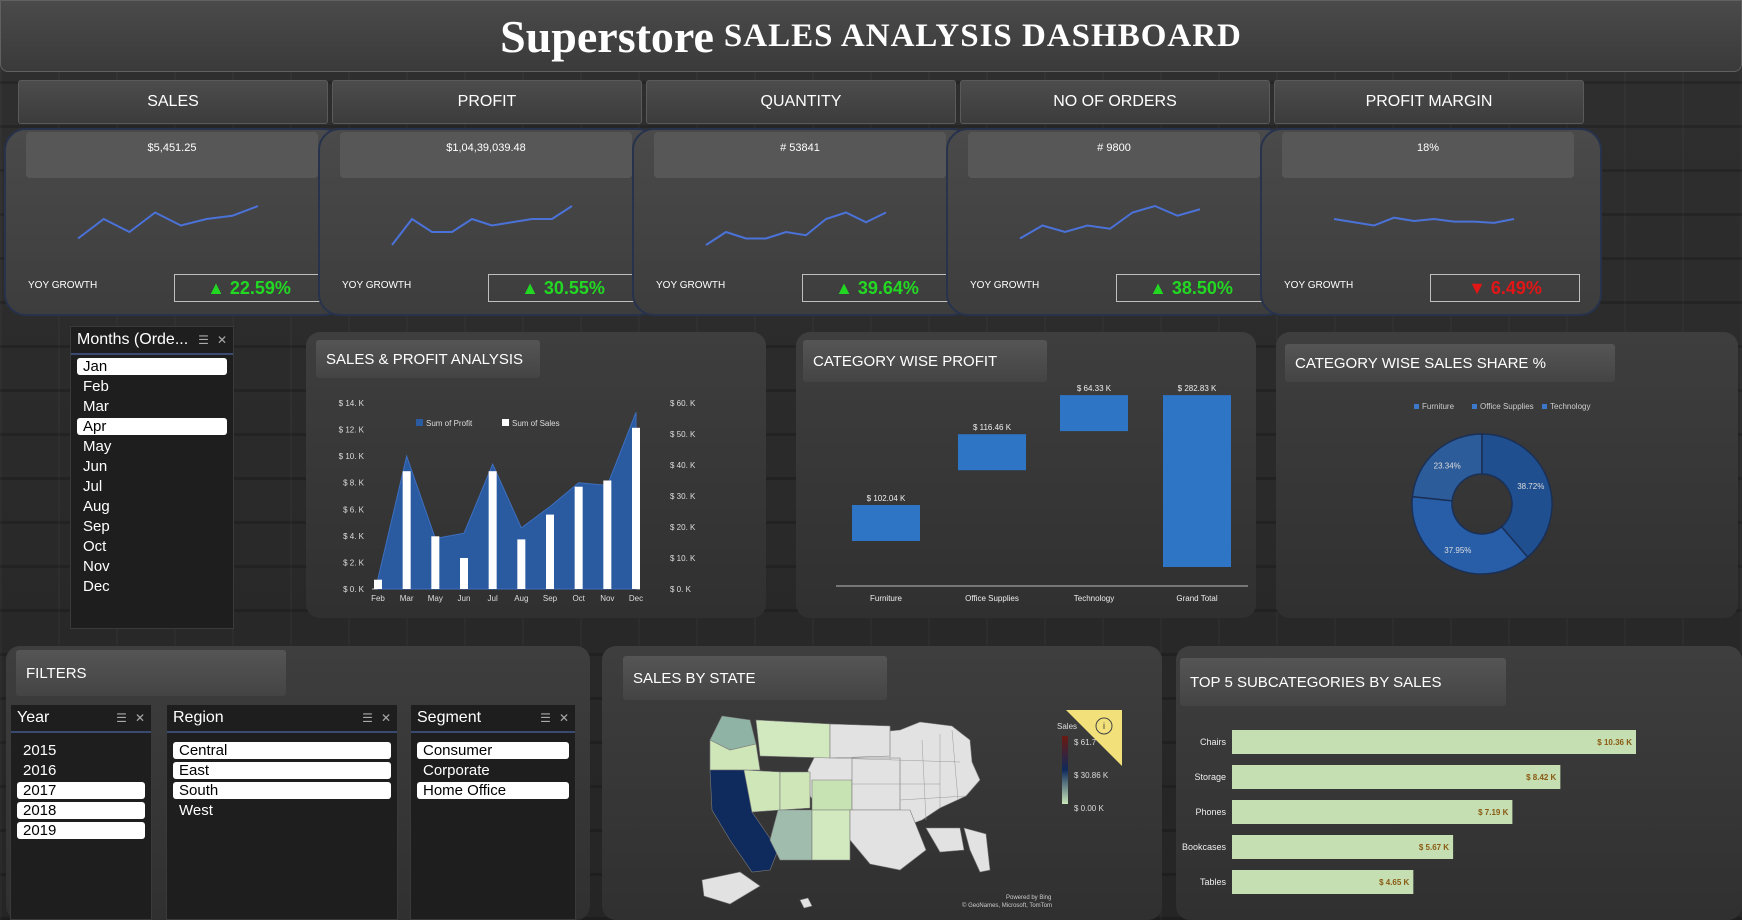 This screenshot has width=1742, height=920. Describe the element at coordinates (1428, 155) in the screenshot. I see `kpi-value-4: 18%` at that location.